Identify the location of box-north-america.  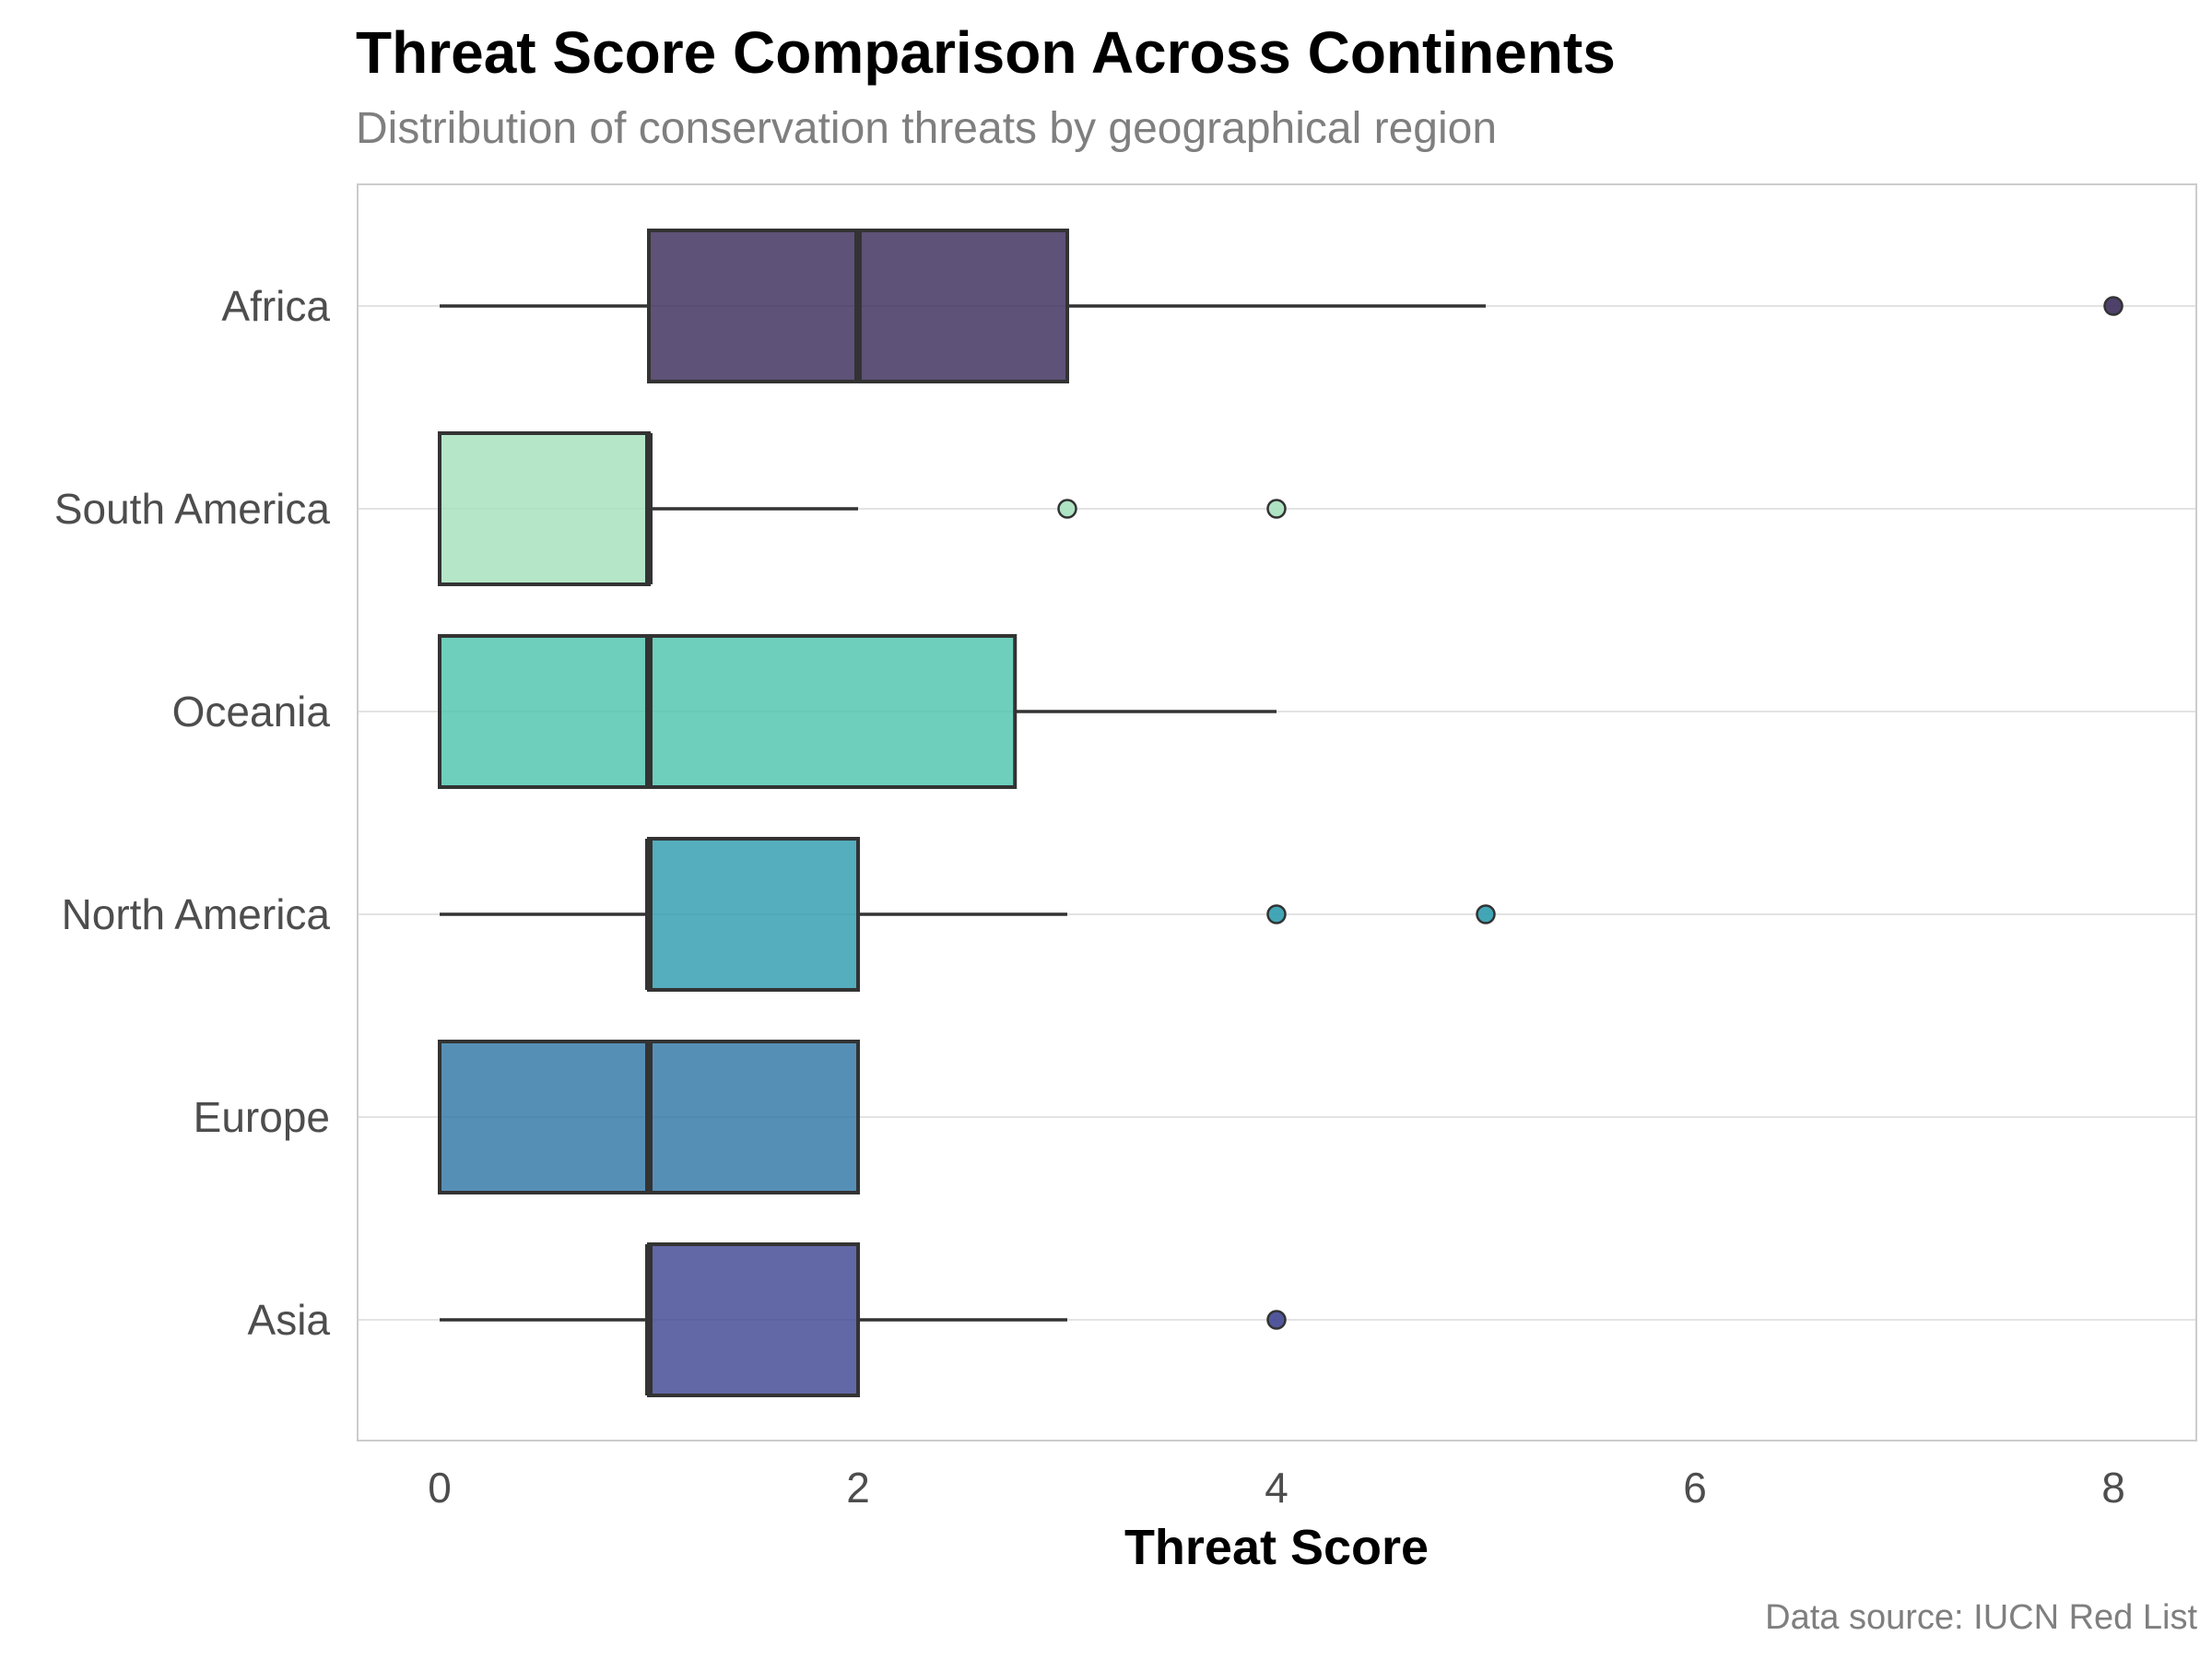
(753, 914).